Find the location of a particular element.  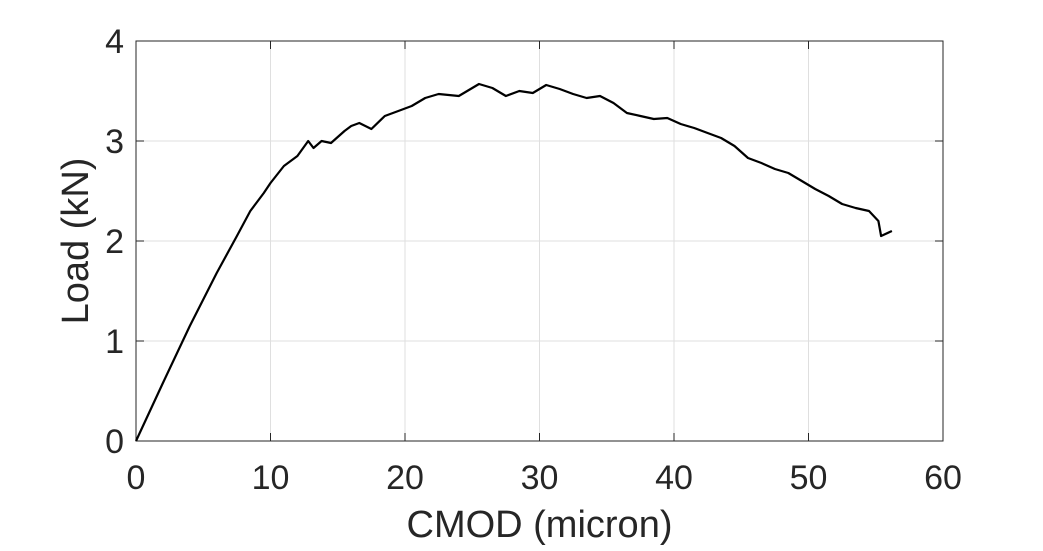

y-axis-label: Load (kN) is located at coordinates (76, 241).